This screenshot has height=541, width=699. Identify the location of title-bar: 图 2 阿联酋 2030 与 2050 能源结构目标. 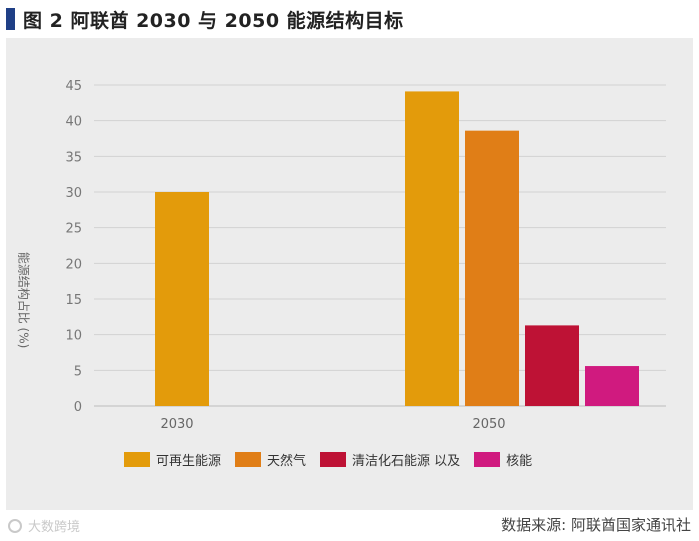
(205, 19).